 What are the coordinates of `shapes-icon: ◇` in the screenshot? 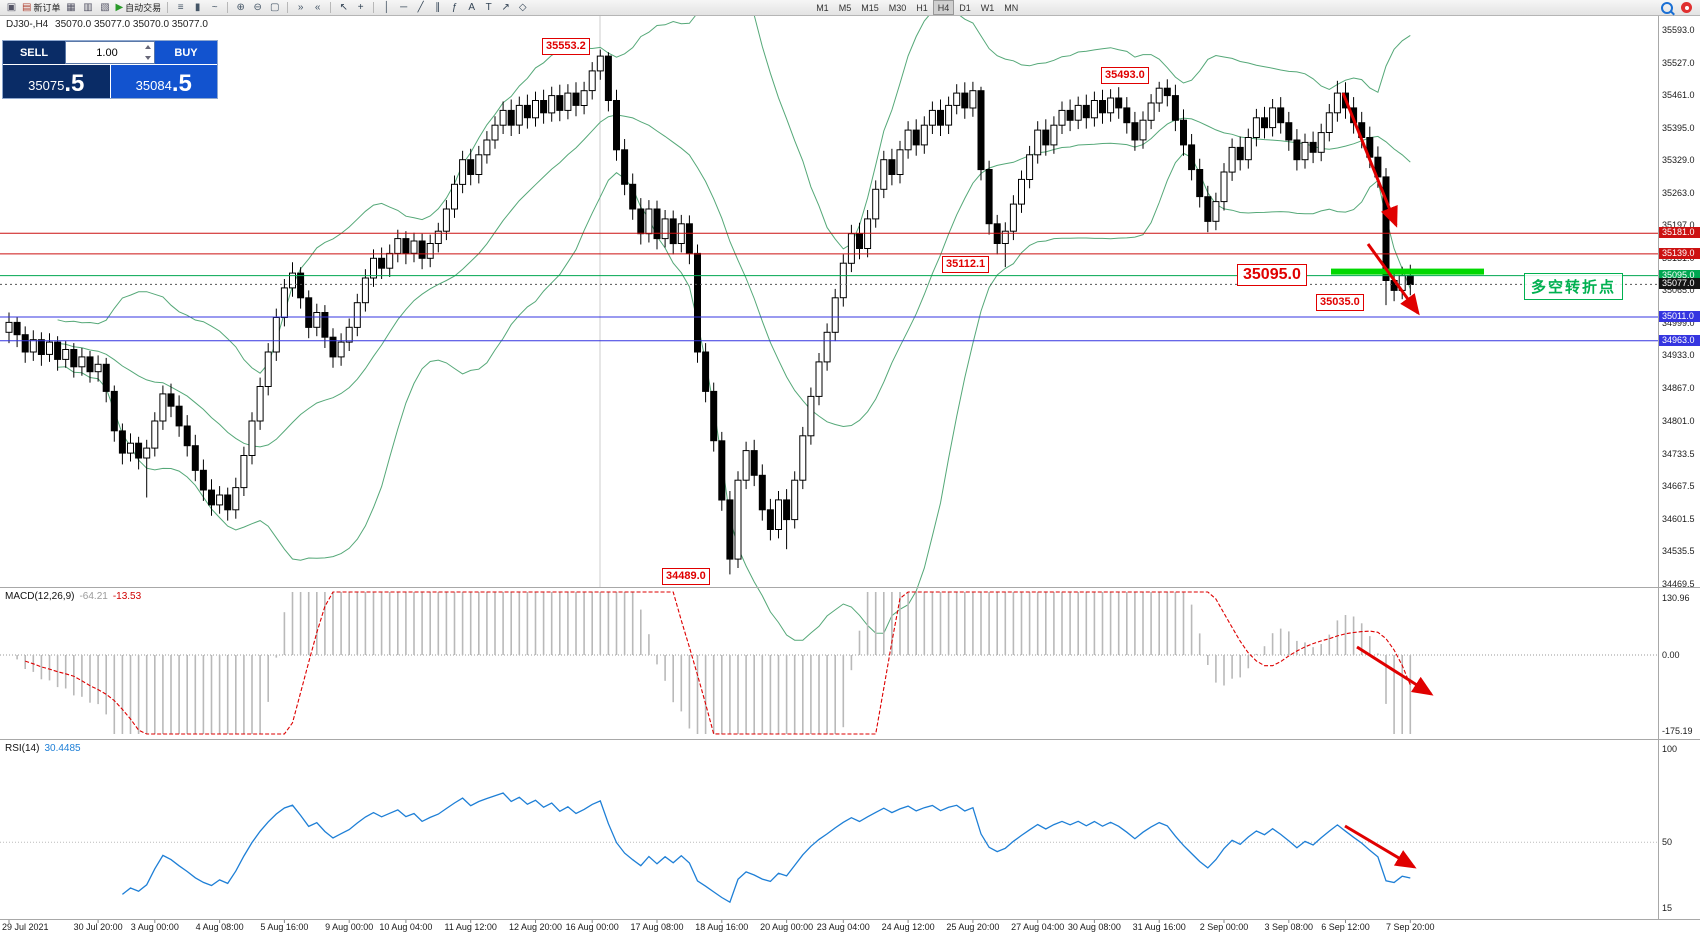 It's located at (522, 7).